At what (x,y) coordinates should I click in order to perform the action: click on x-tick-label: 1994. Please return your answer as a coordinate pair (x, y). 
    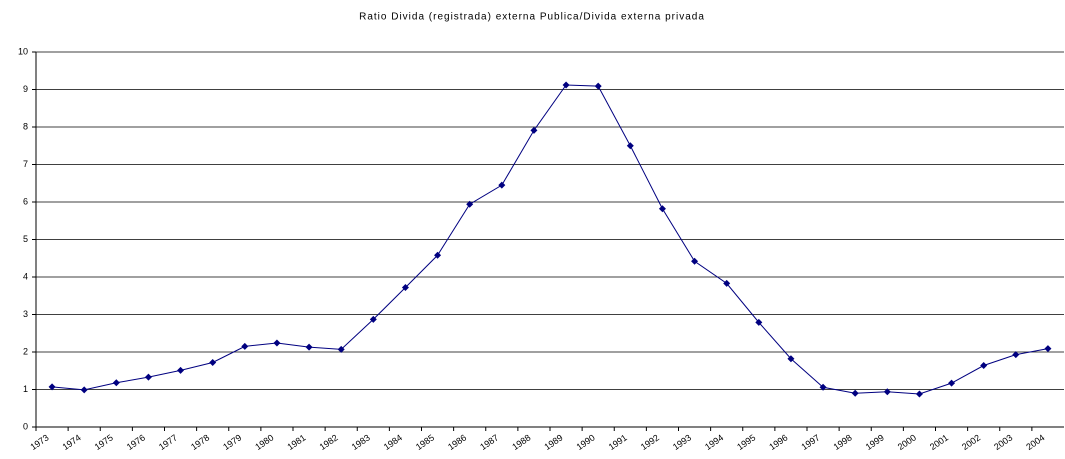
    Looking at the image, I should click on (714, 442).